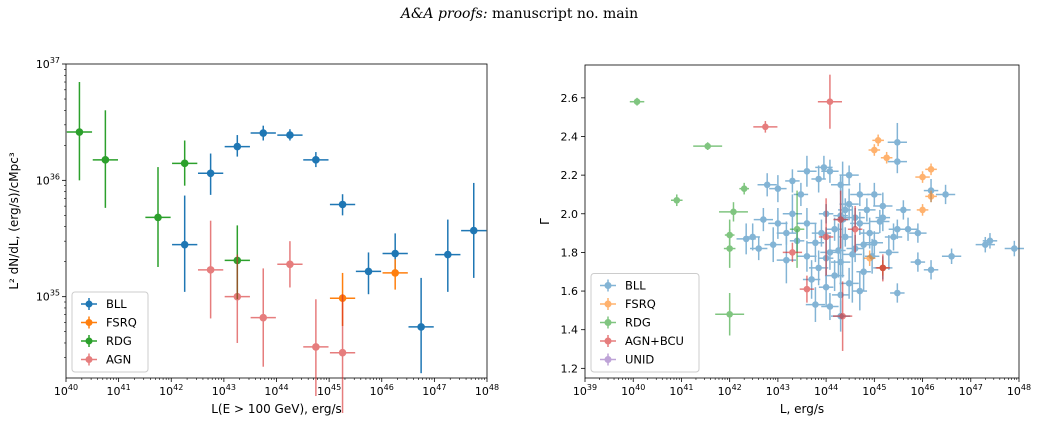  I want to click on tick-exponent: 48, so click(494, 387).